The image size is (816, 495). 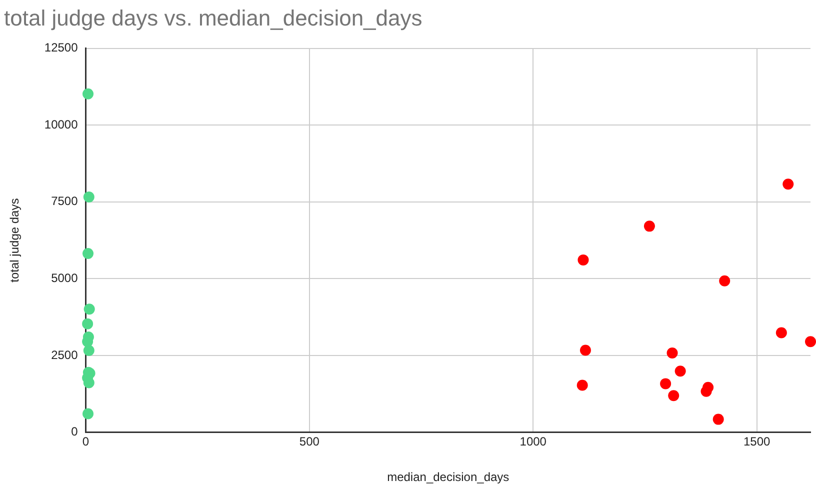 What do you see at coordinates (309, 441) in the screenshot?
I see `x-tick-label: 500` at bounding box center [309, 441].